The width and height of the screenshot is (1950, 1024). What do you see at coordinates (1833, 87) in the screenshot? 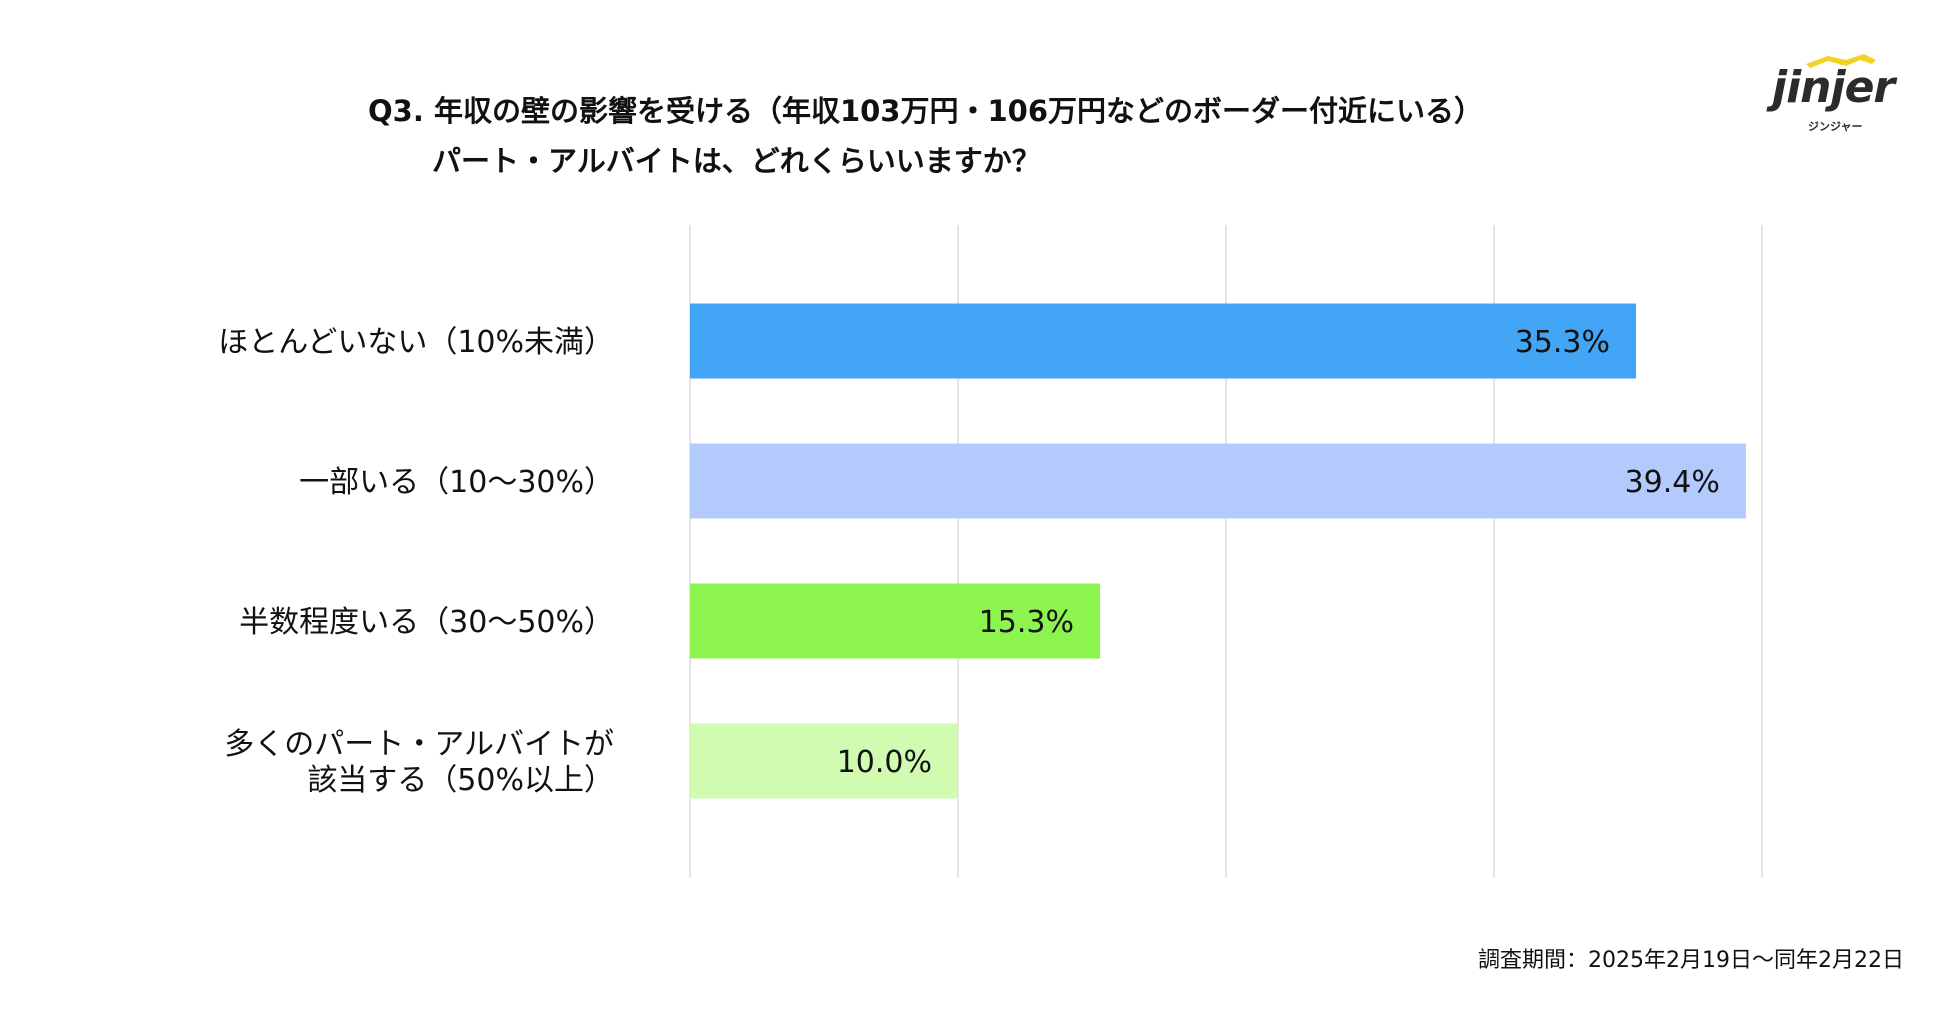
I see `logo-wordmark: jinjer` at bounding box center [1833, 87].